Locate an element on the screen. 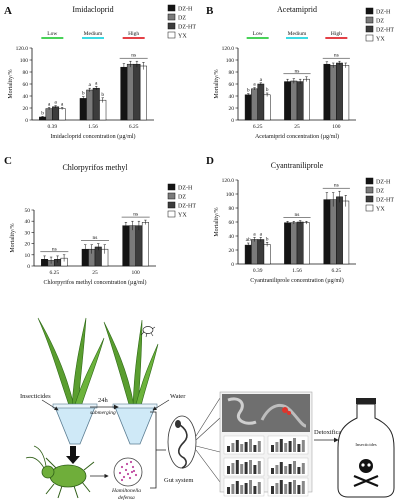  y-tick-label: 80 is located at coordinates (26, 73).